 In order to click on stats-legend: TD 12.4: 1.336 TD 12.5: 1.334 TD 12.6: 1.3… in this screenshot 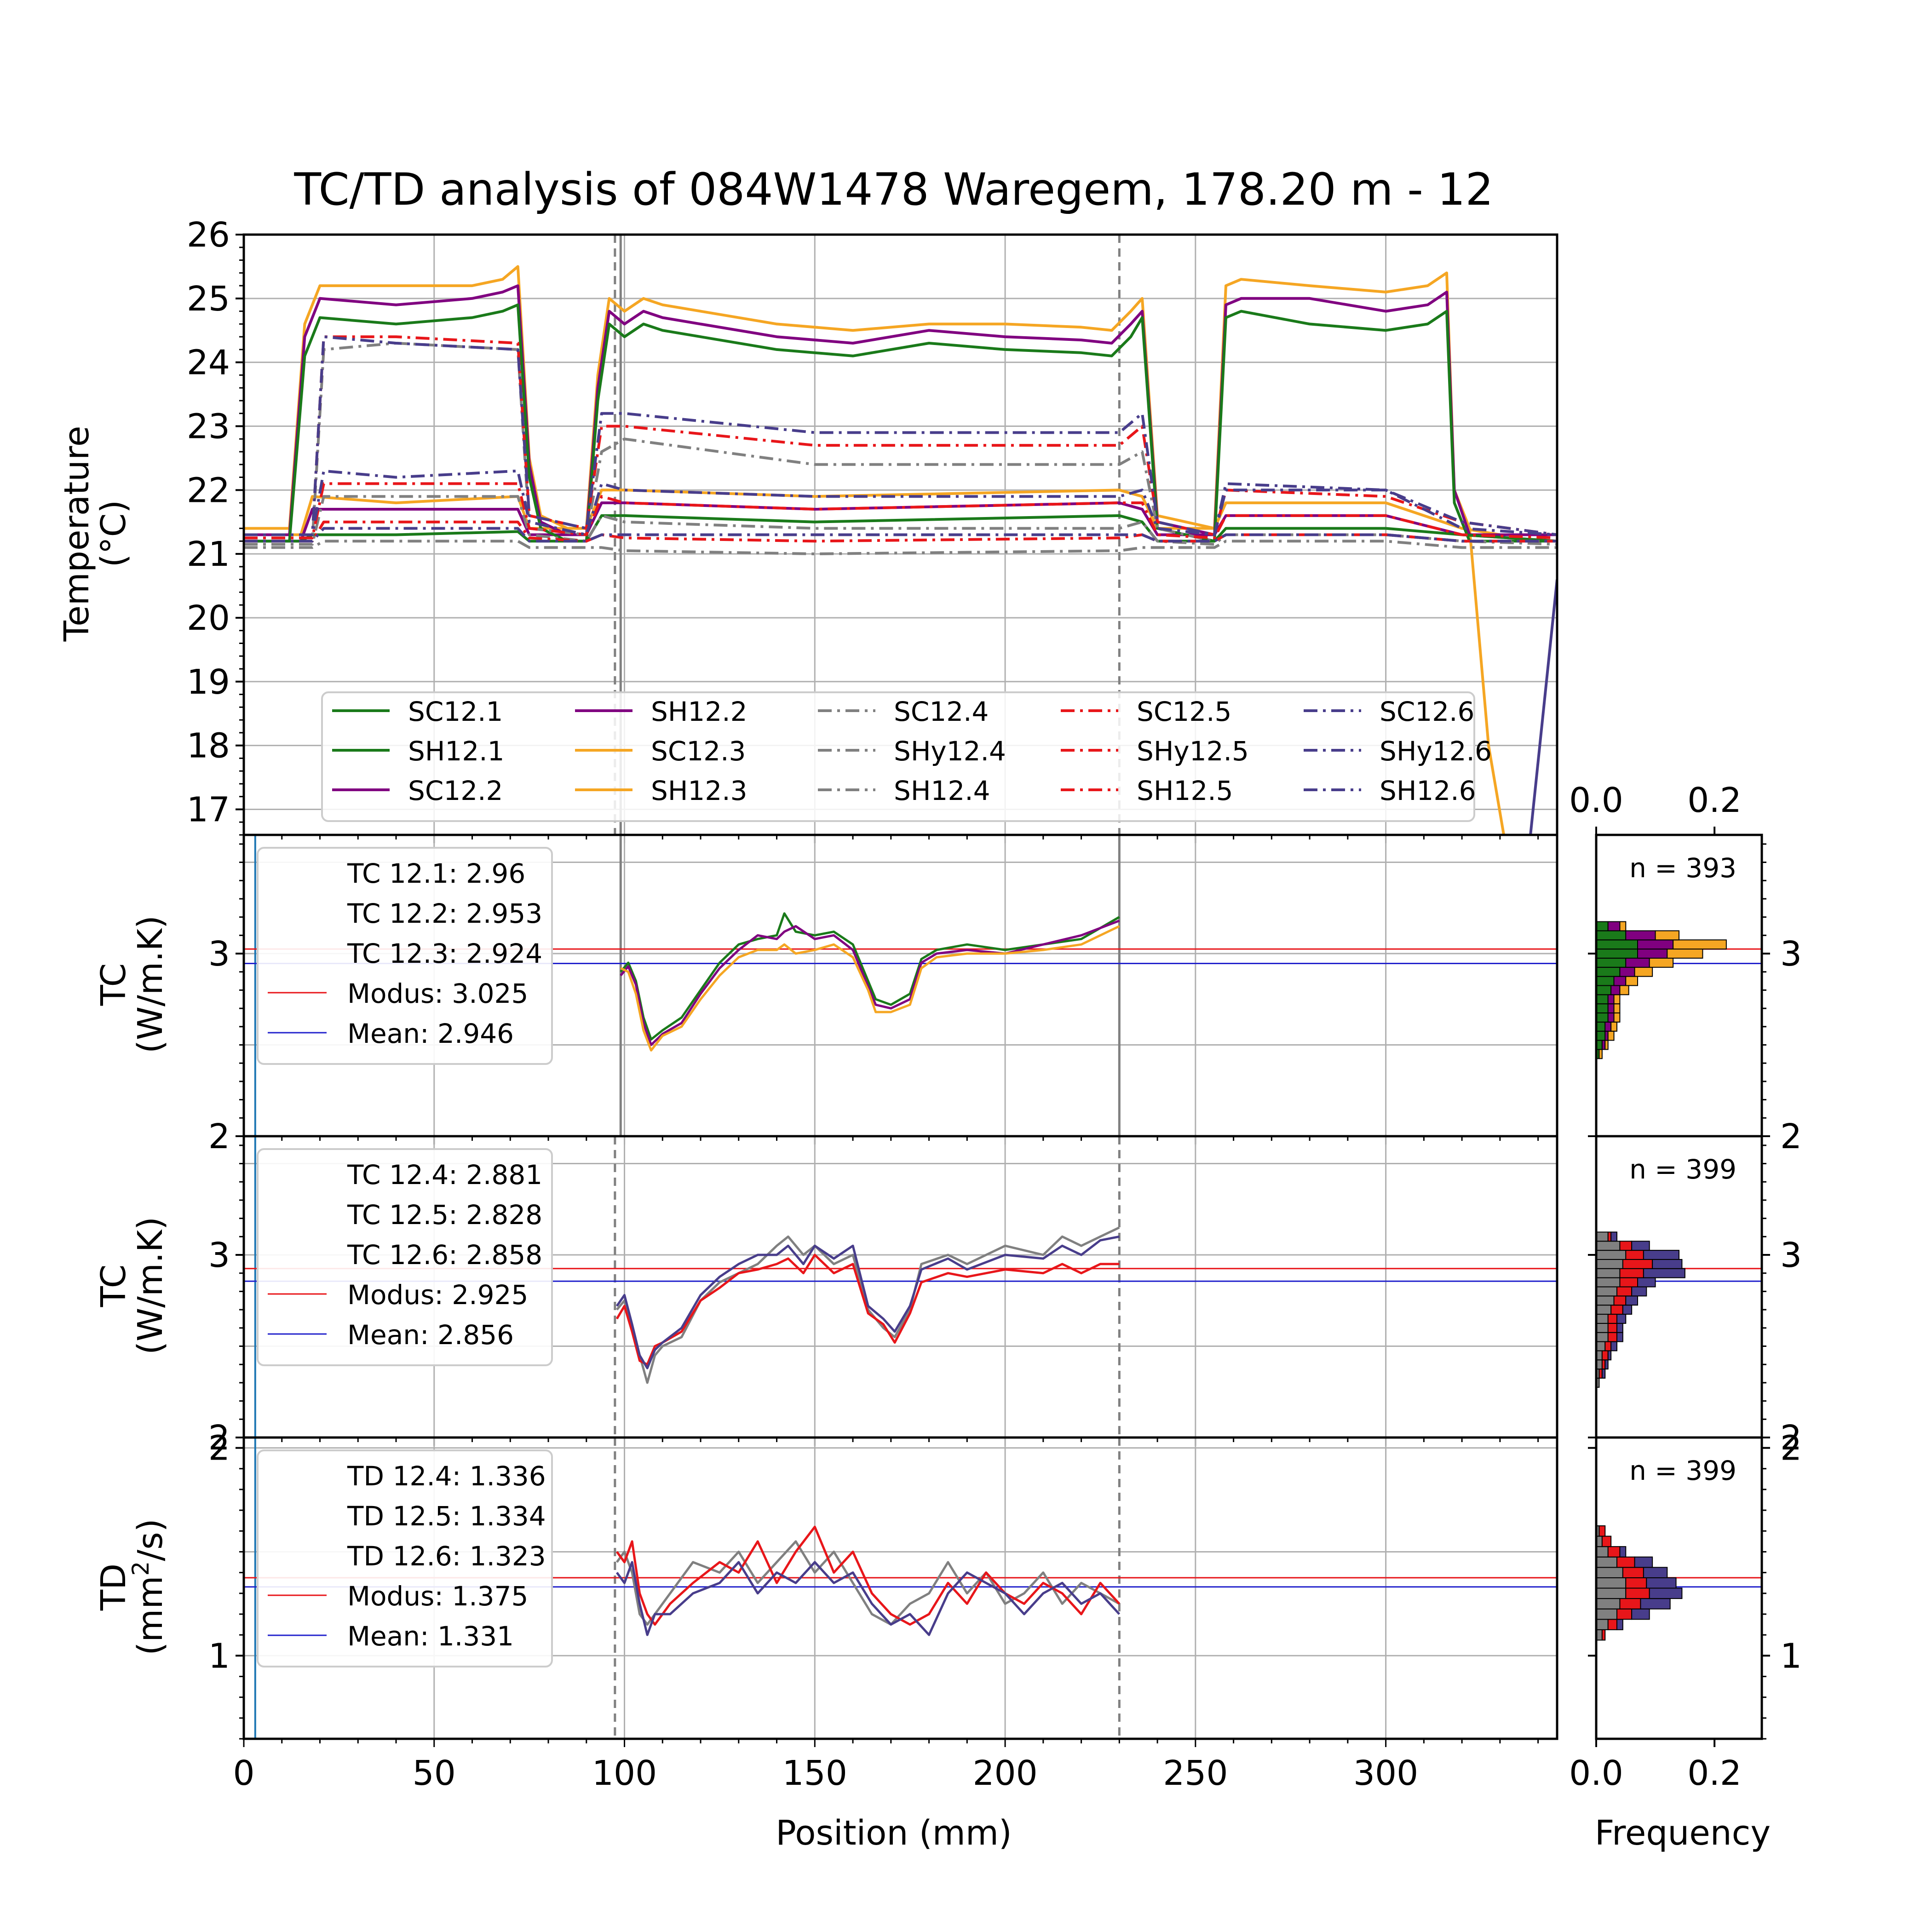, I will do `click(405, 1558)`.